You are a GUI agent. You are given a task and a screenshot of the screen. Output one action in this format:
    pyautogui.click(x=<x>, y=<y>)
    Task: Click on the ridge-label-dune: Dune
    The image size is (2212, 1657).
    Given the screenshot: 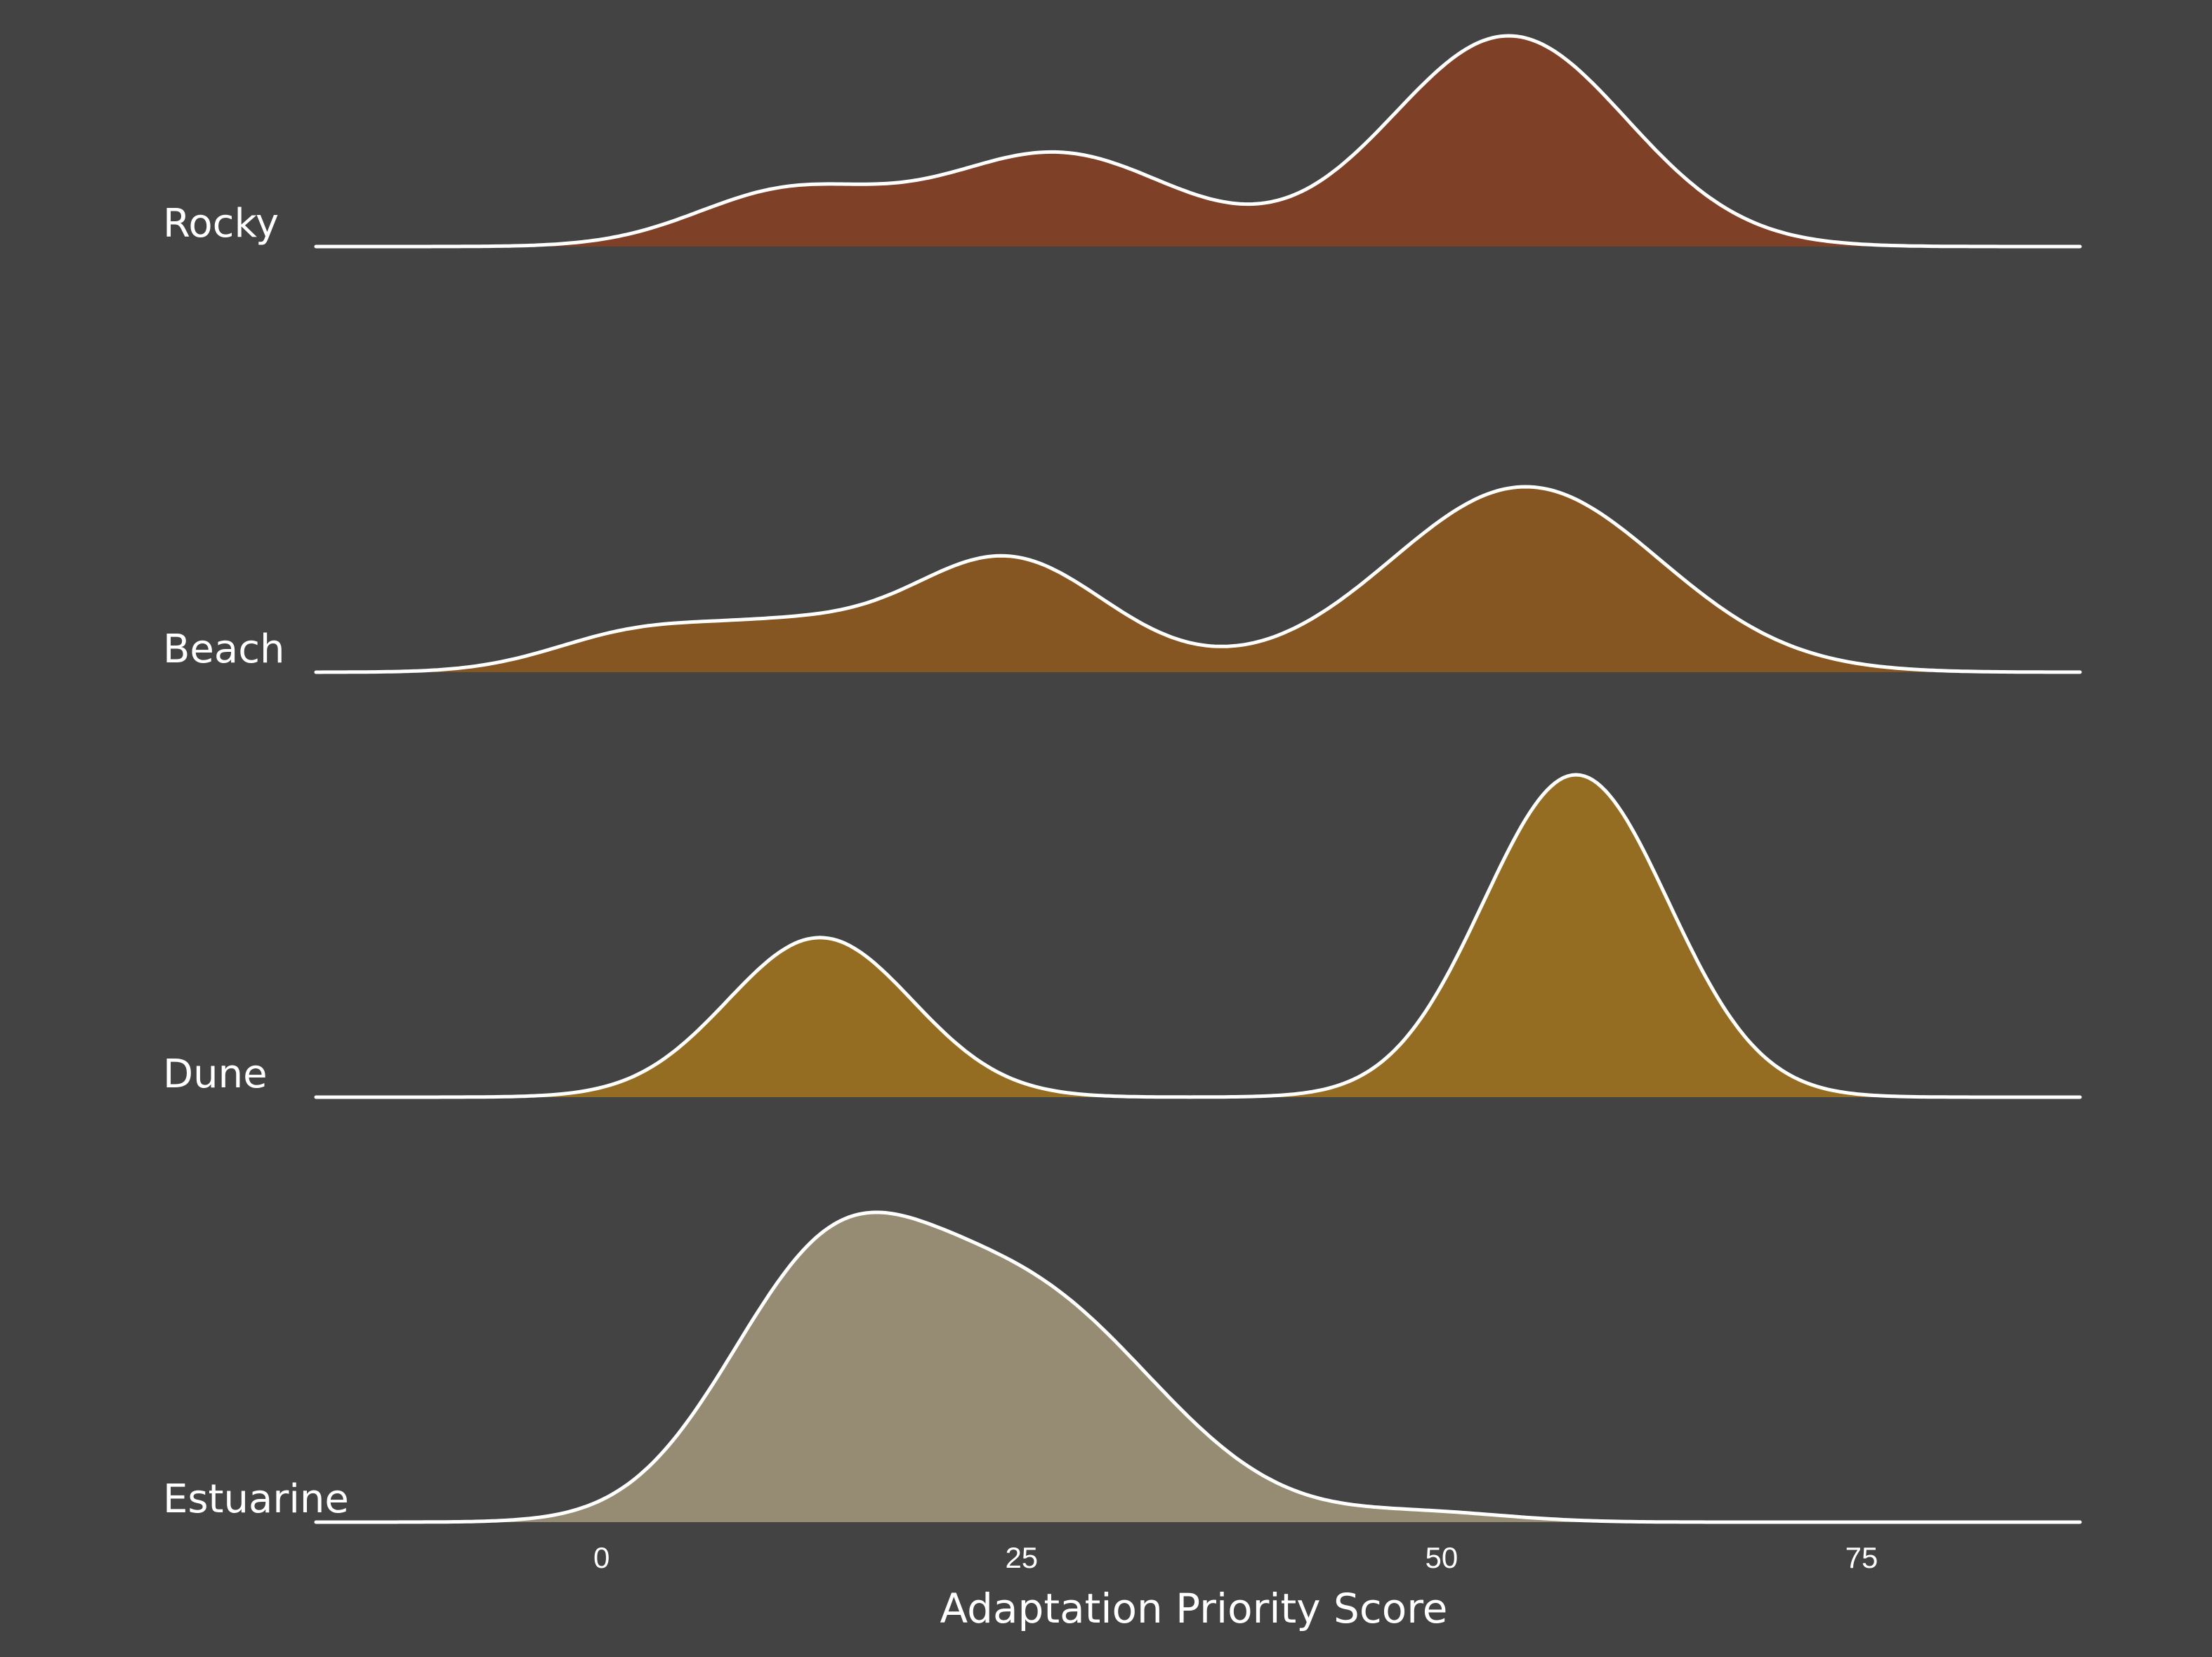 What is the action you would take?
    pyautogui.click(x=215, y=1075)
    